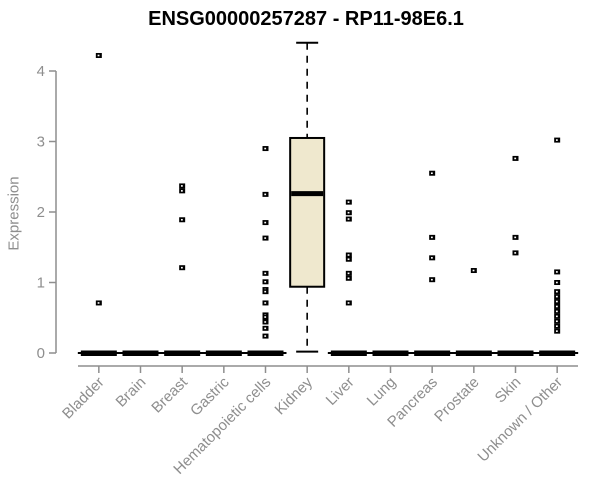  What do you see at coordinates (41, 71) in the screenshot?
I see `y-tick-label: 4` at bounding box center [41, 71].